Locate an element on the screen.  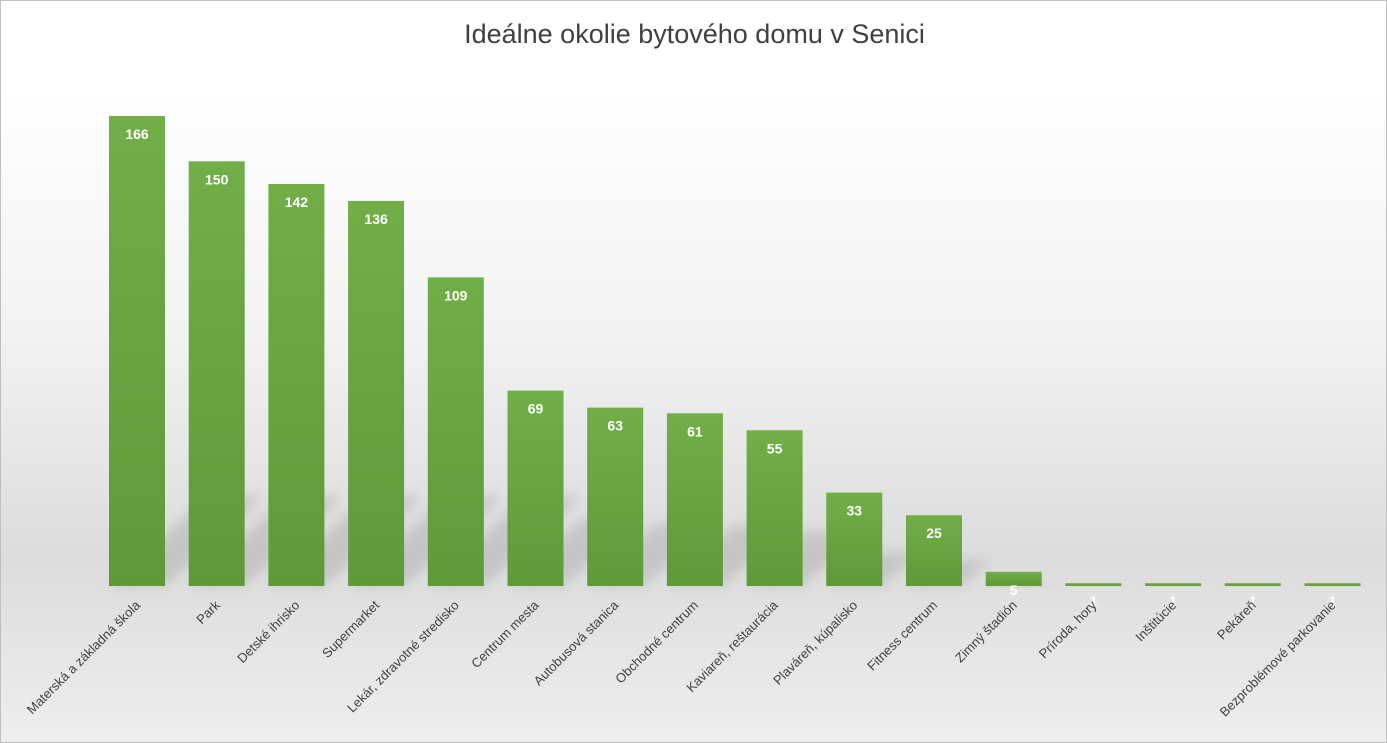
category-label: Supermarket is located at coordinates (351, 629).